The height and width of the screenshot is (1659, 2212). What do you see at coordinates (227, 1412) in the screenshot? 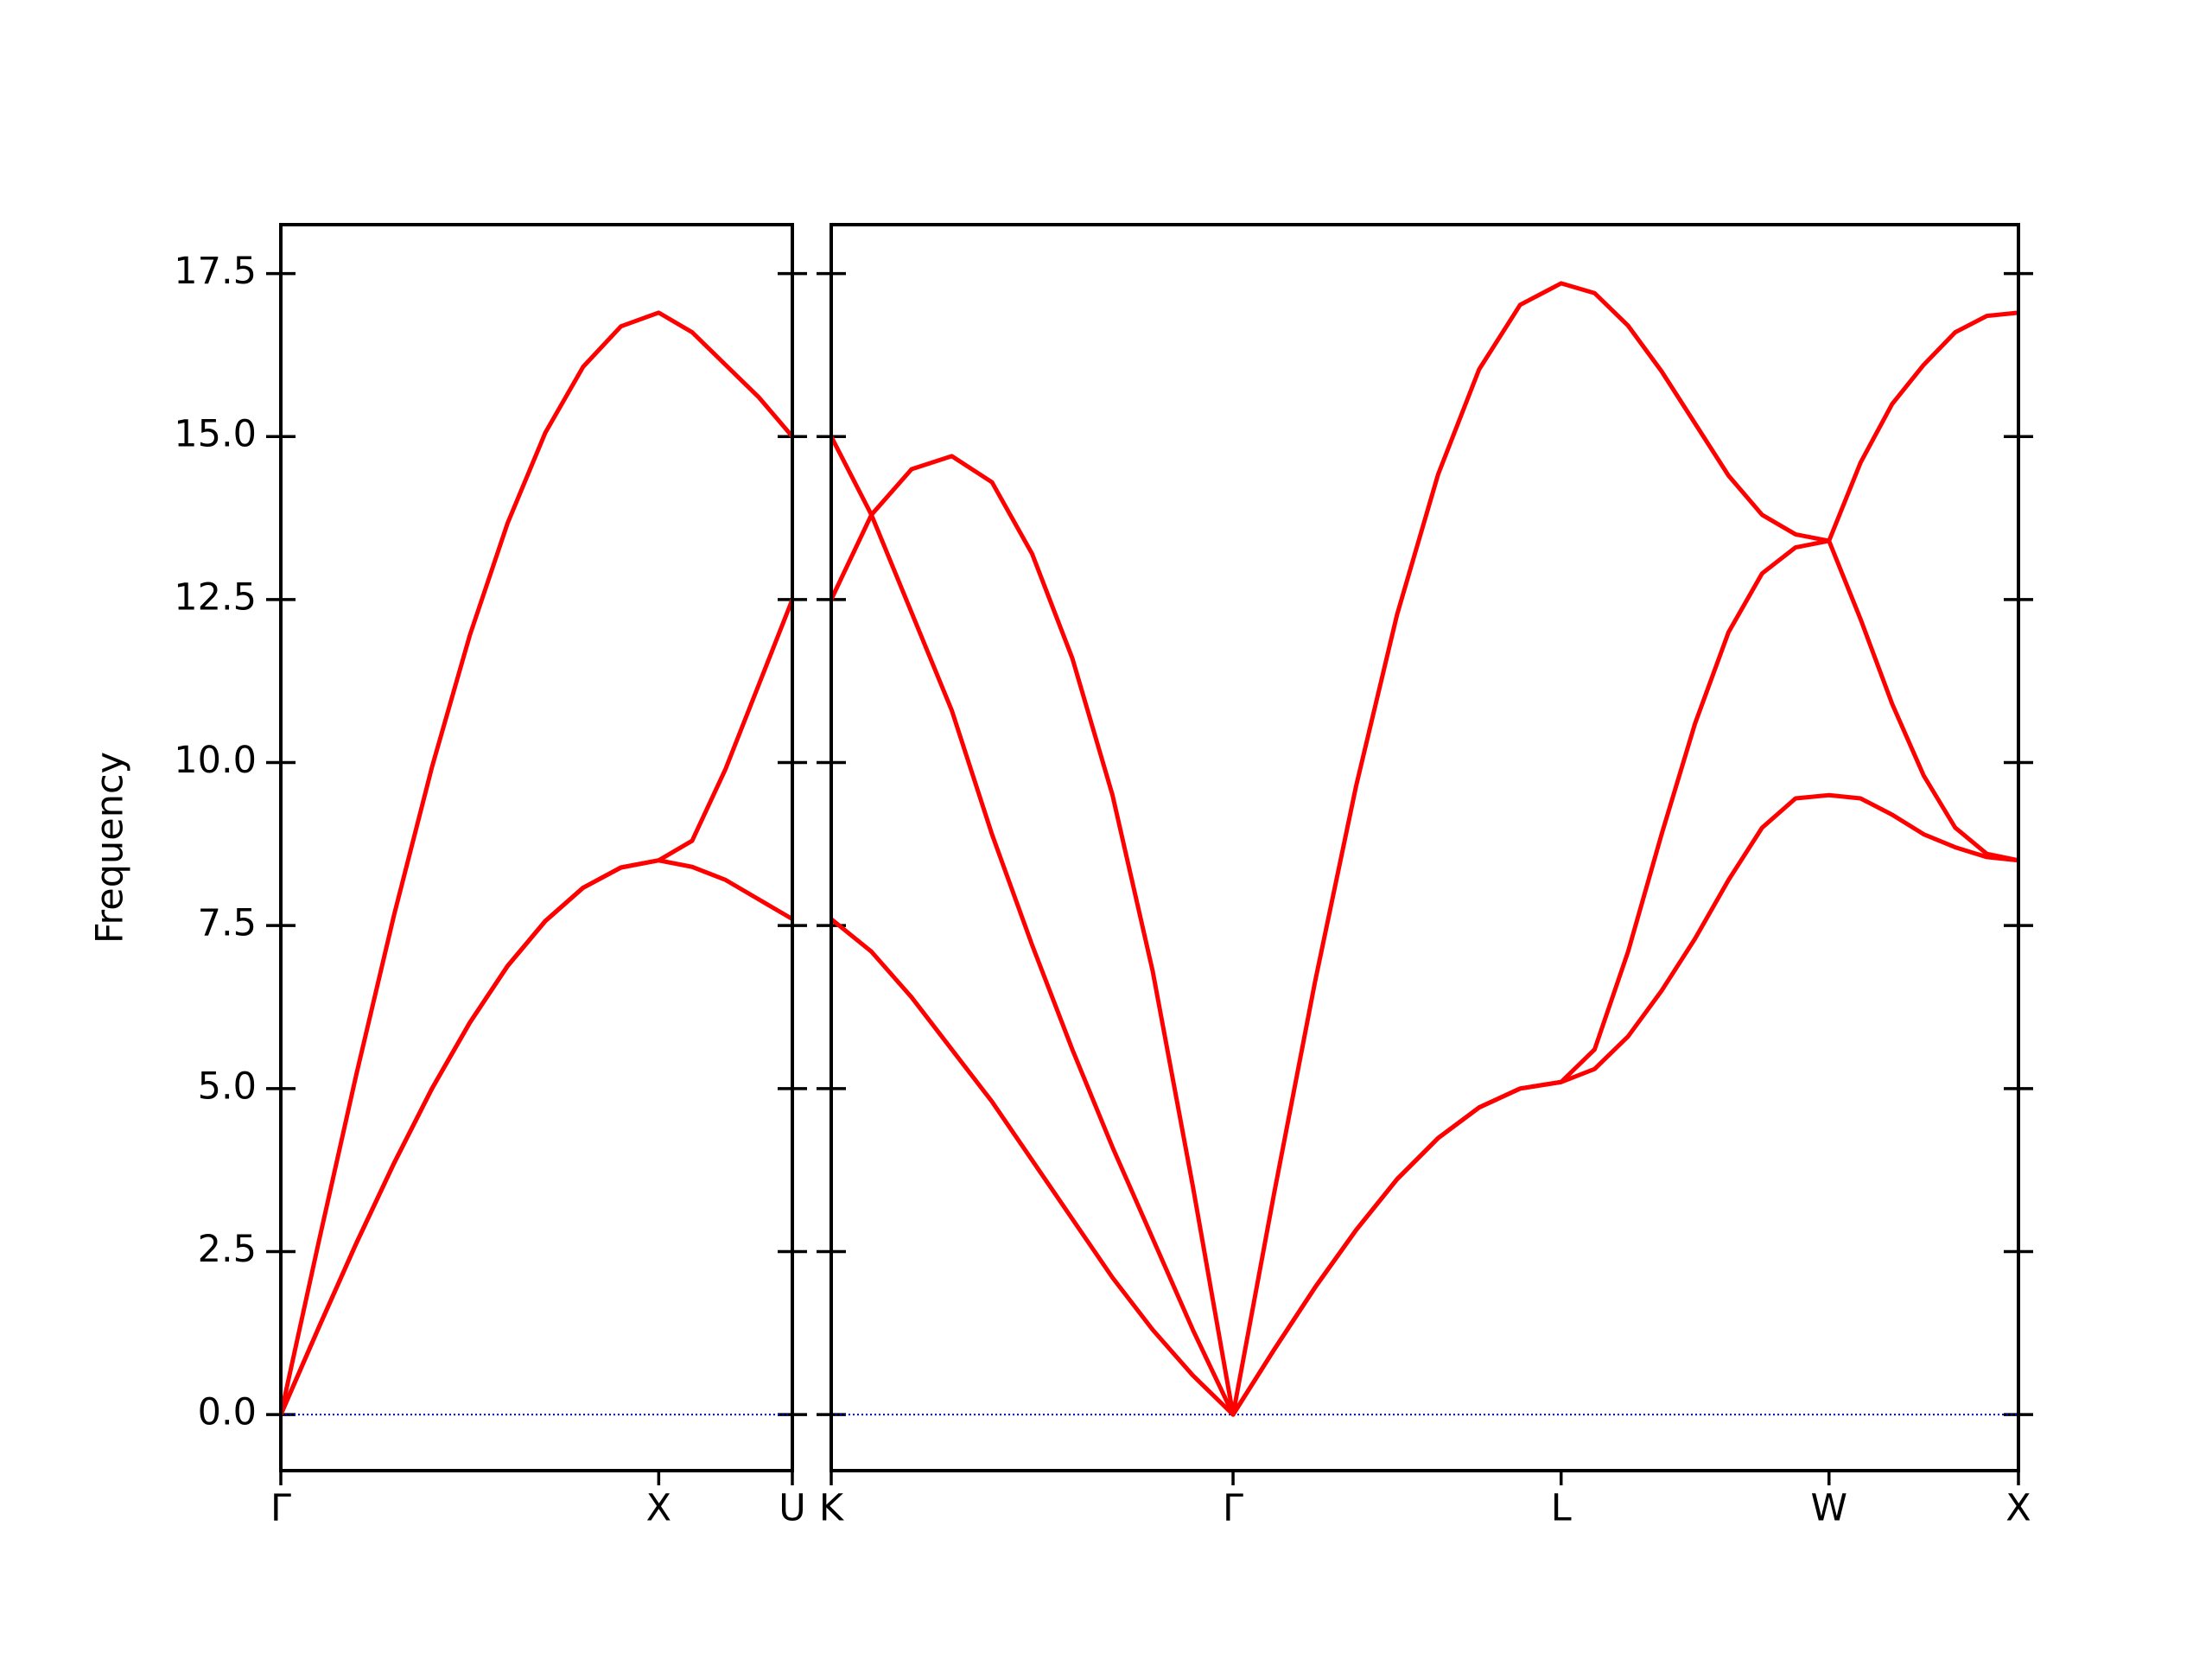
I see `y-tick-label: 0.0` at bounding box center [227, 1412].